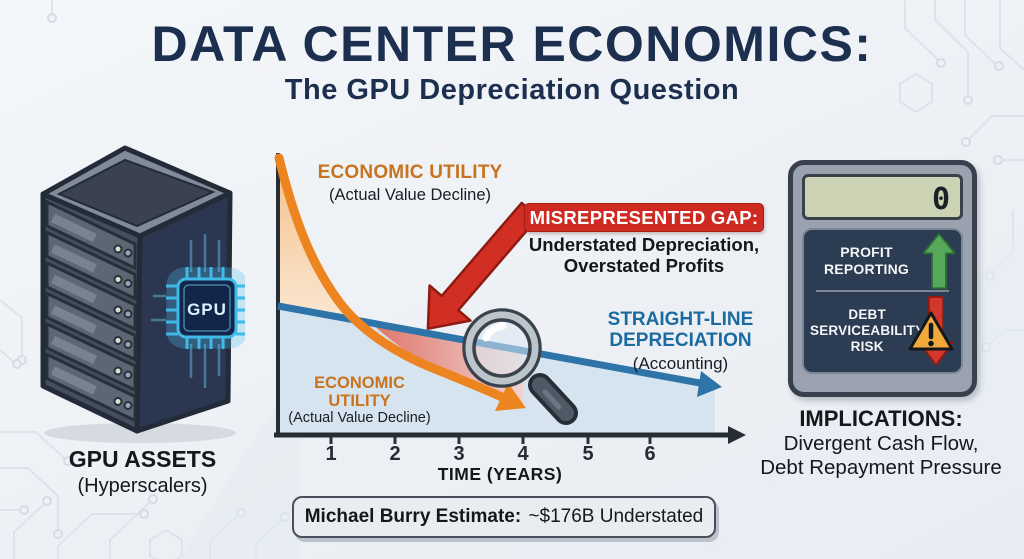 This screenshot has height=559, width=1024. I want to click on gpu-chip: GPU, so click(205, 308).